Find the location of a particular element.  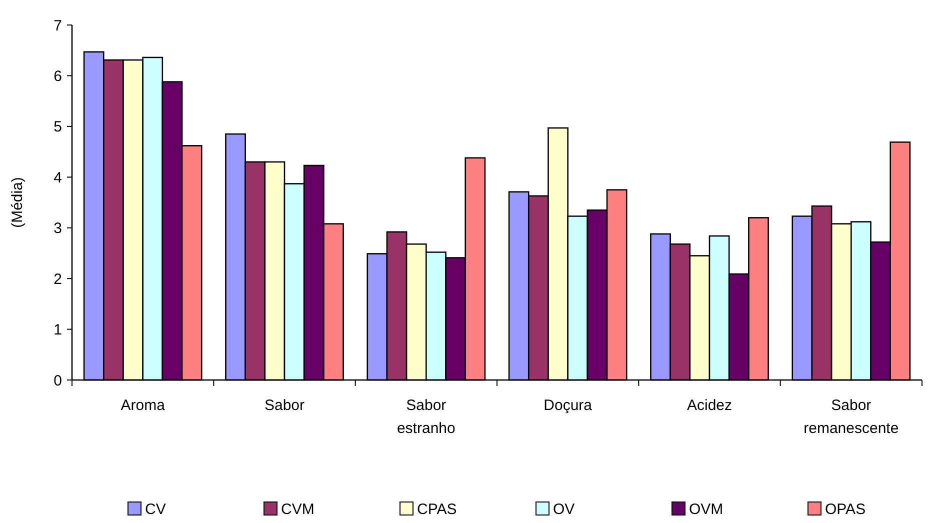

y-tick-label: 6 is located at coordinates (58, 76).